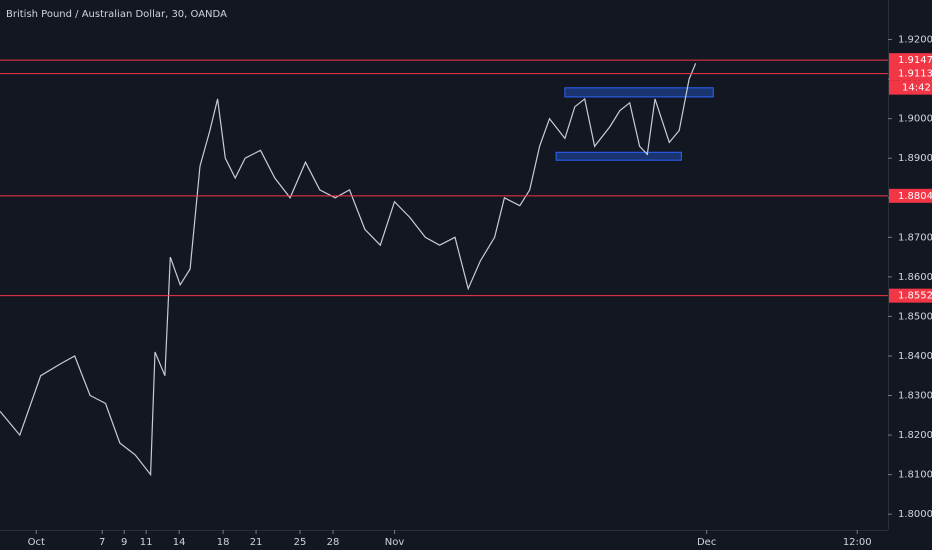 Image resolution: width=932 pixels, height=550 pixels. What do you see at coordinates (36, 542) in the screenshot?
I see `x-tick-label: Oct` at bounding box center [36, 542].